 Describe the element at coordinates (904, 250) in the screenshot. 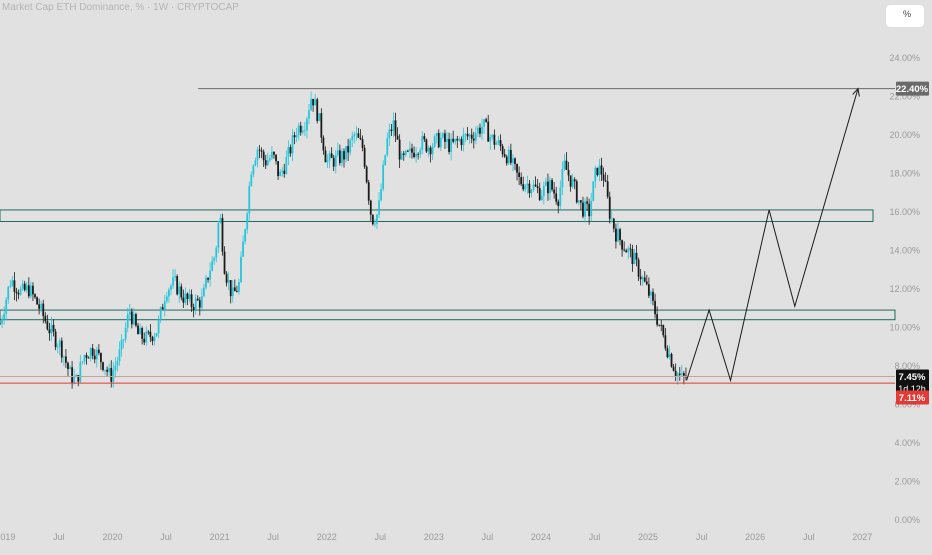

I see `y-tick-label: 14.00%` at that location.